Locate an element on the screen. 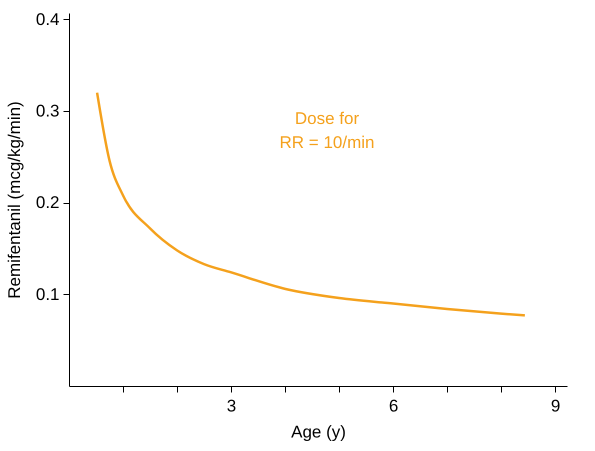 This screenshot has height=451, width=595. y-axis-title: Remifentanil (mcg/kg/min) is located at coordinates (14, 200).